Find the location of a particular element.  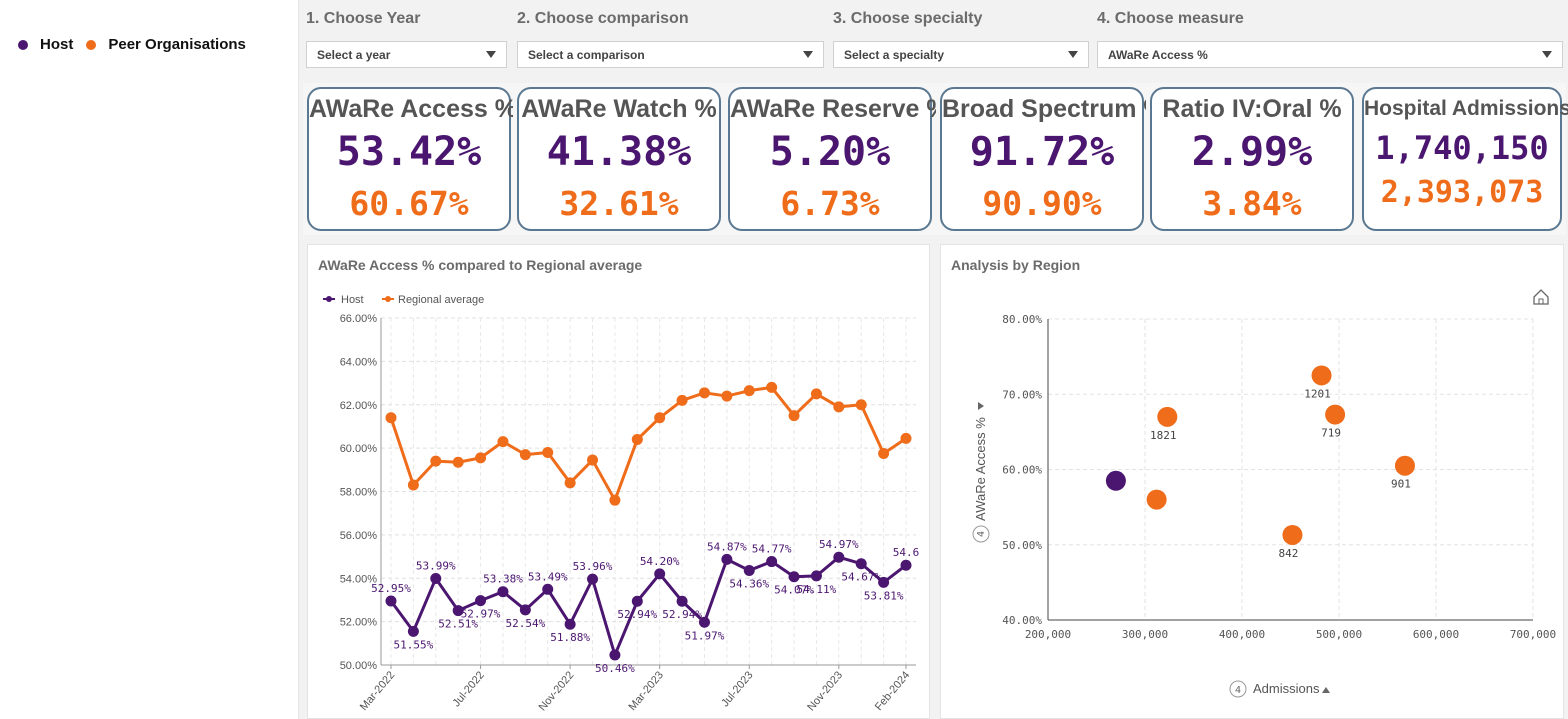

kpi-peer-value: 6.73% is located at coordinates (830, 203).